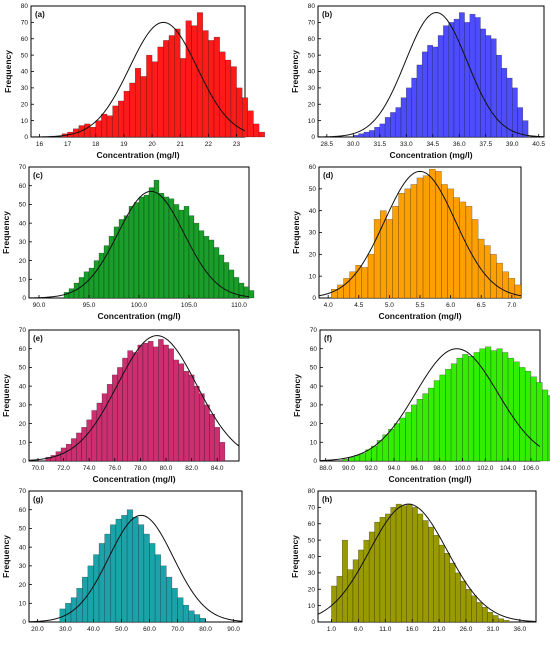  I want to click on x-tick-label: 96.0, so click(417, 468).